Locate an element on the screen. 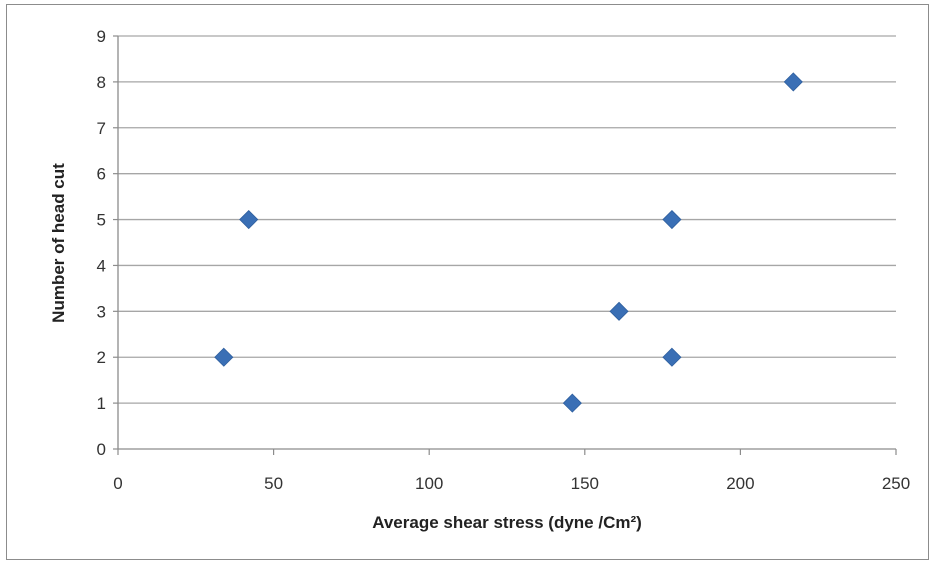 The height and width of the screenshot is (568, 937). y-tick-label: 5 is located at coordinates (101, 220).